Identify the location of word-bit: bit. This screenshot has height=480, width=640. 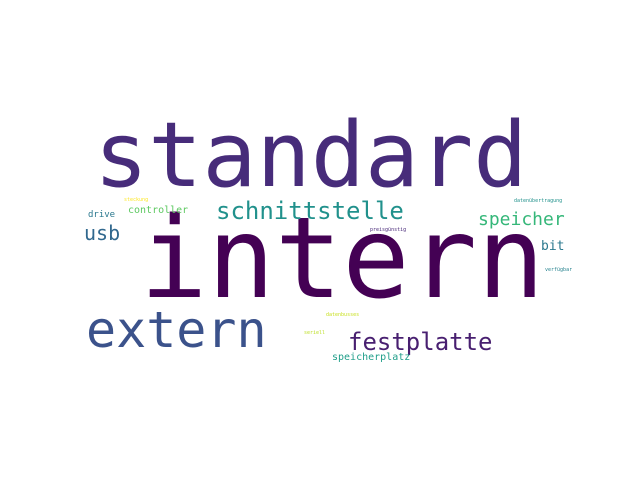
(553, 246).